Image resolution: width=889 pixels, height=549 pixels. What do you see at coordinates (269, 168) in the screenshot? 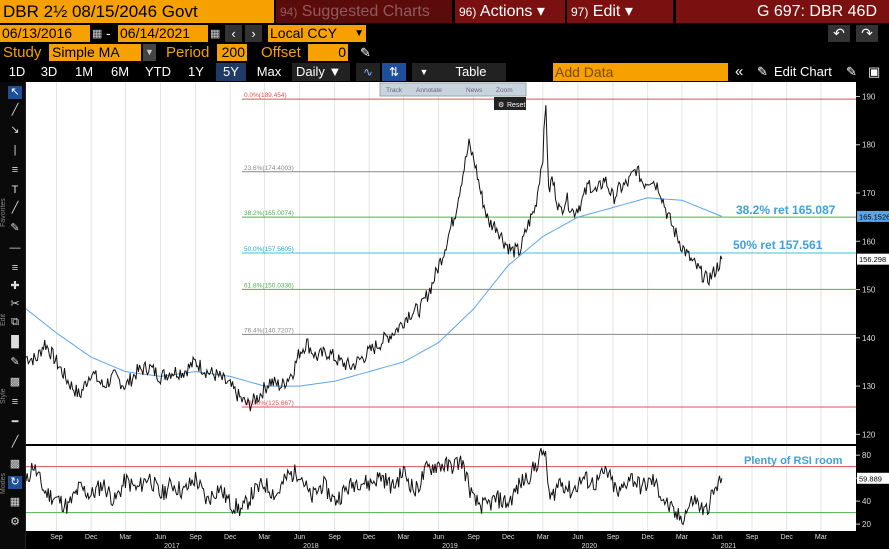
I see `fibonacci-label: 23.6%(174.4003)` at bounding box center [269, 168].